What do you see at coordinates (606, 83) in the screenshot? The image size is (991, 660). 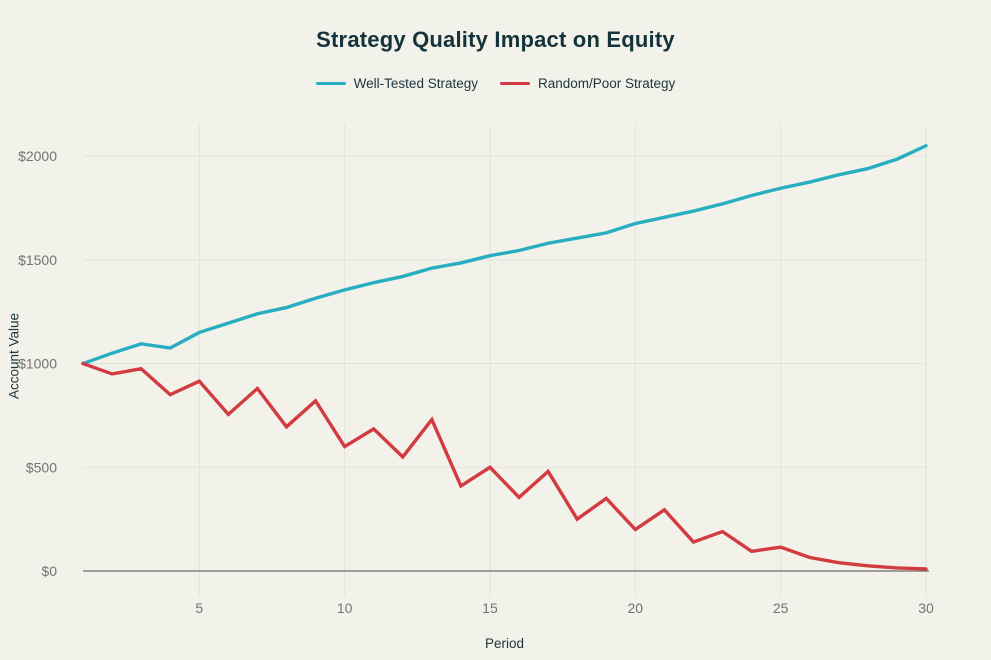 I see `legend-label: Random/Poor Strategy` at bounding box center [606, 83].